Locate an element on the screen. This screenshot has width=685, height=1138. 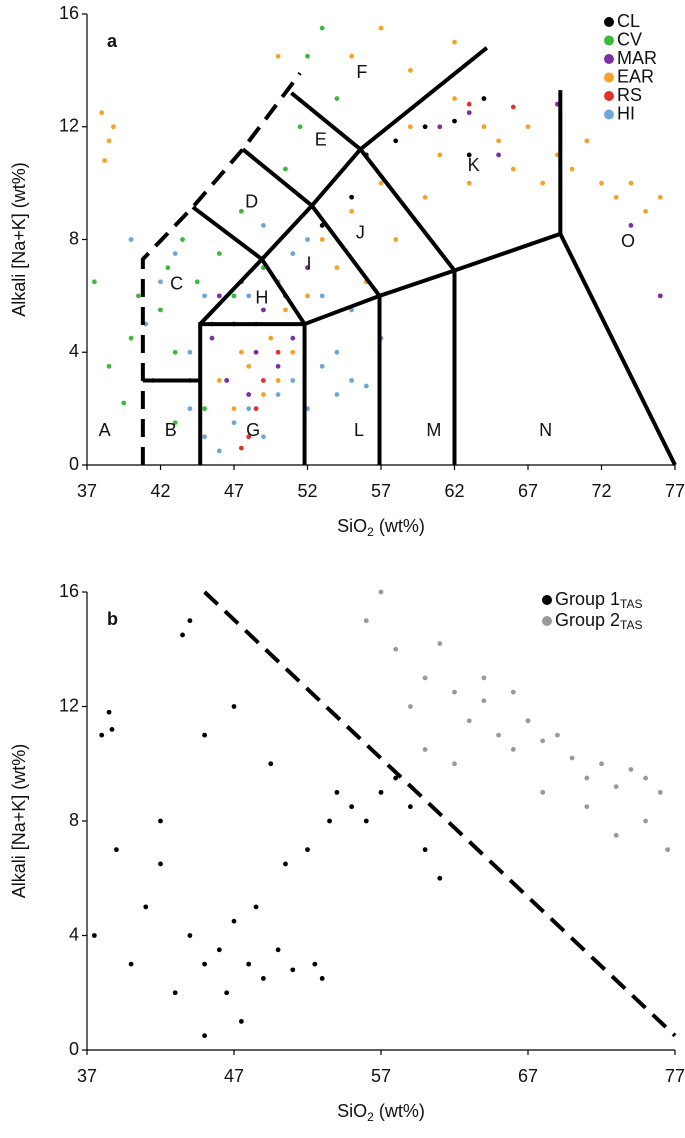
field-label: N is located at coordinates (545, 430).